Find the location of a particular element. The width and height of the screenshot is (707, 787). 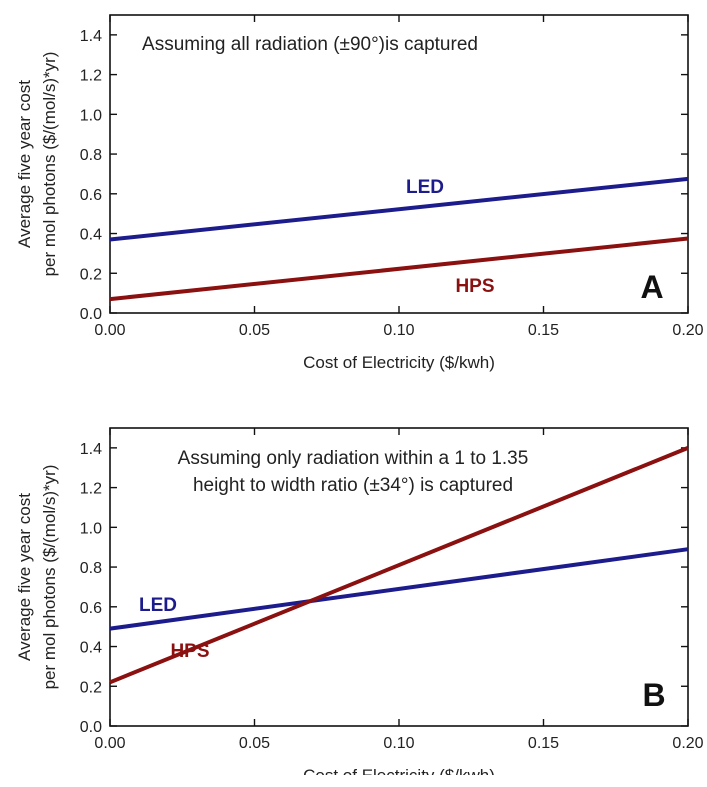

panel-letter: B is located at coordinates (653, 695).